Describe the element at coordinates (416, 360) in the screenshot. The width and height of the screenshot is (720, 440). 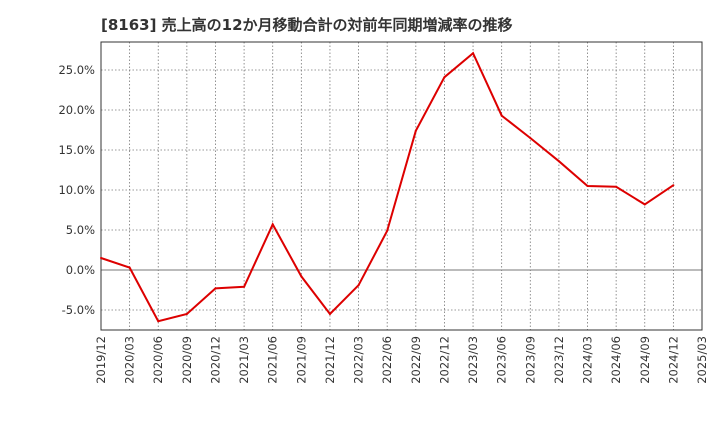
I see `x-tick-label: 2022/09` at that location.